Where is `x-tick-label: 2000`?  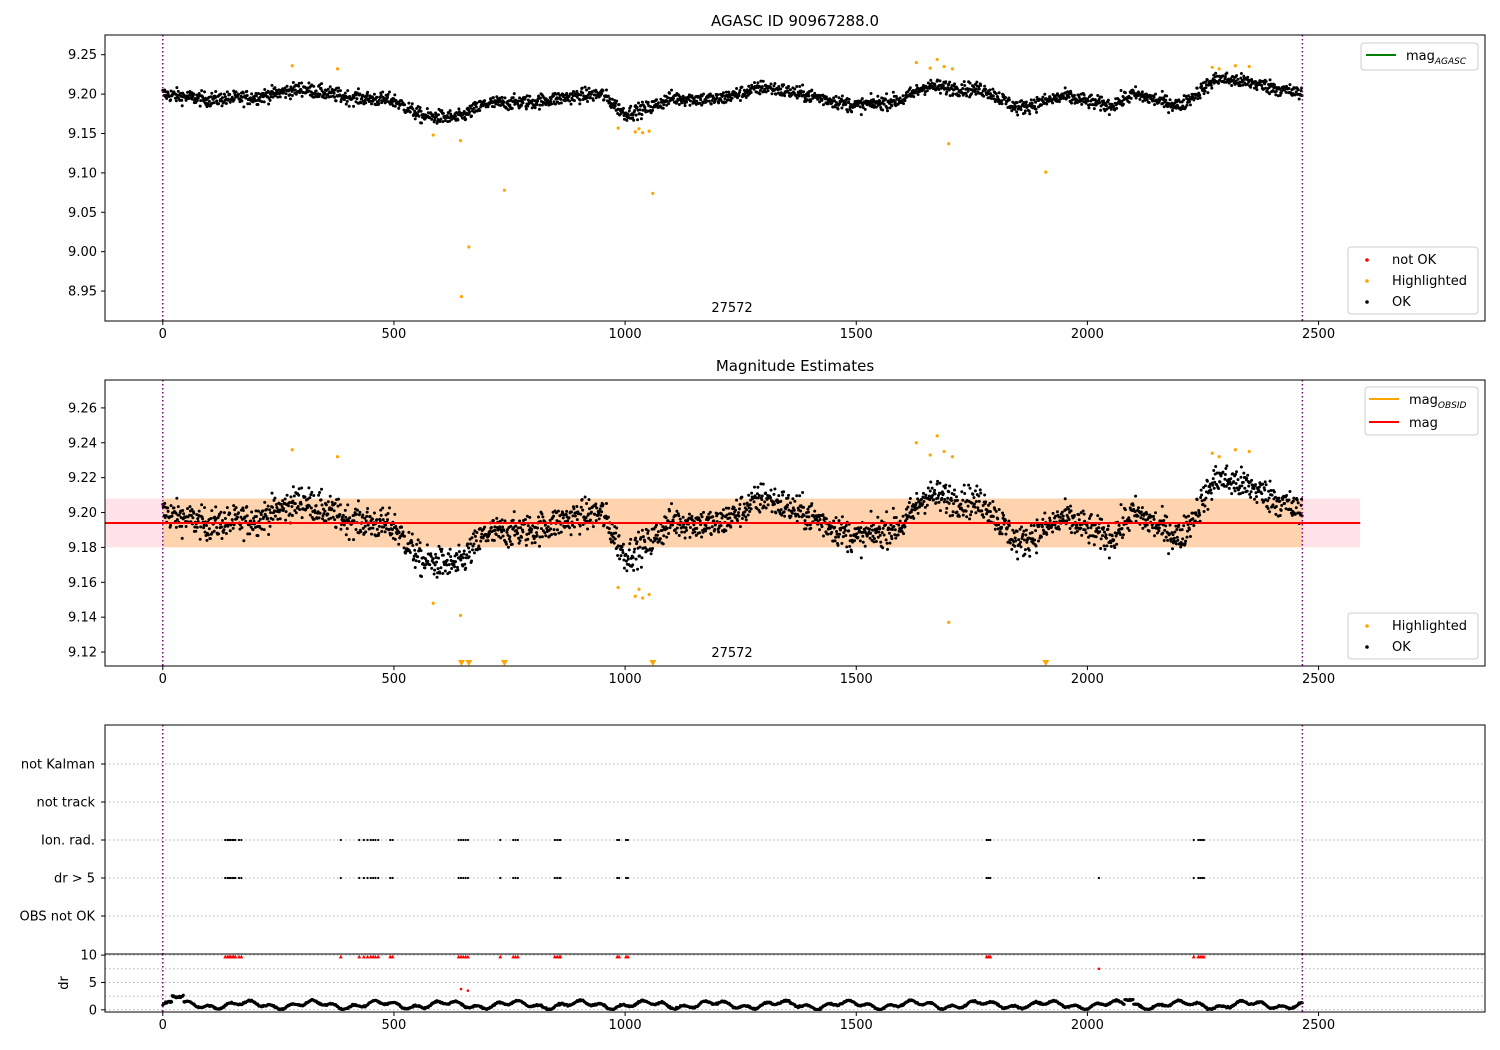
x-tick-label: 2000 is located at coordinates (1087, 334).